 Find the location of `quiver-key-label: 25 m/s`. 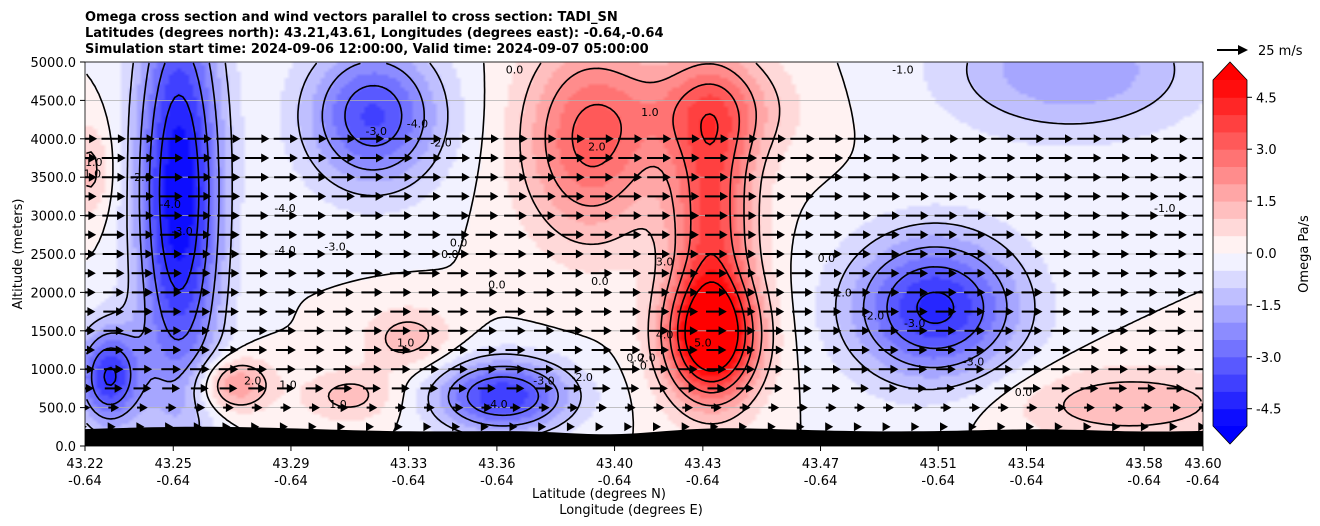

quiver-key-label: 25 m/s is located at coordinates (1280, 51).